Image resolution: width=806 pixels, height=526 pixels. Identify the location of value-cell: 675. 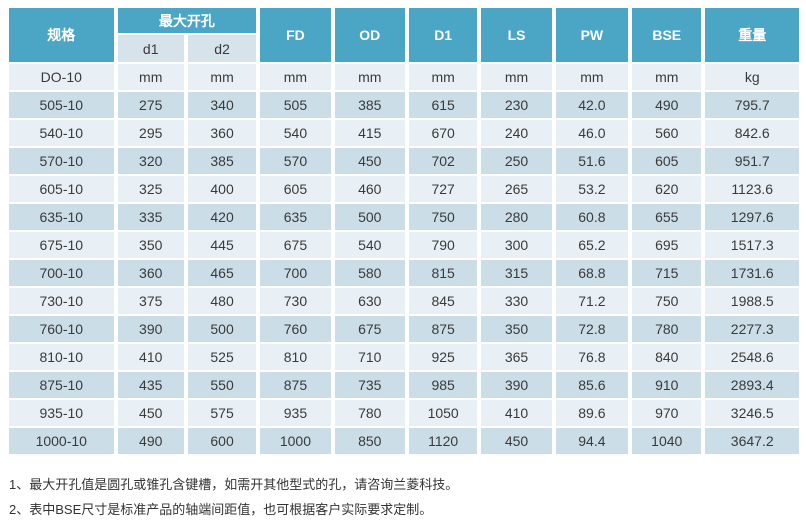
(295, 245).